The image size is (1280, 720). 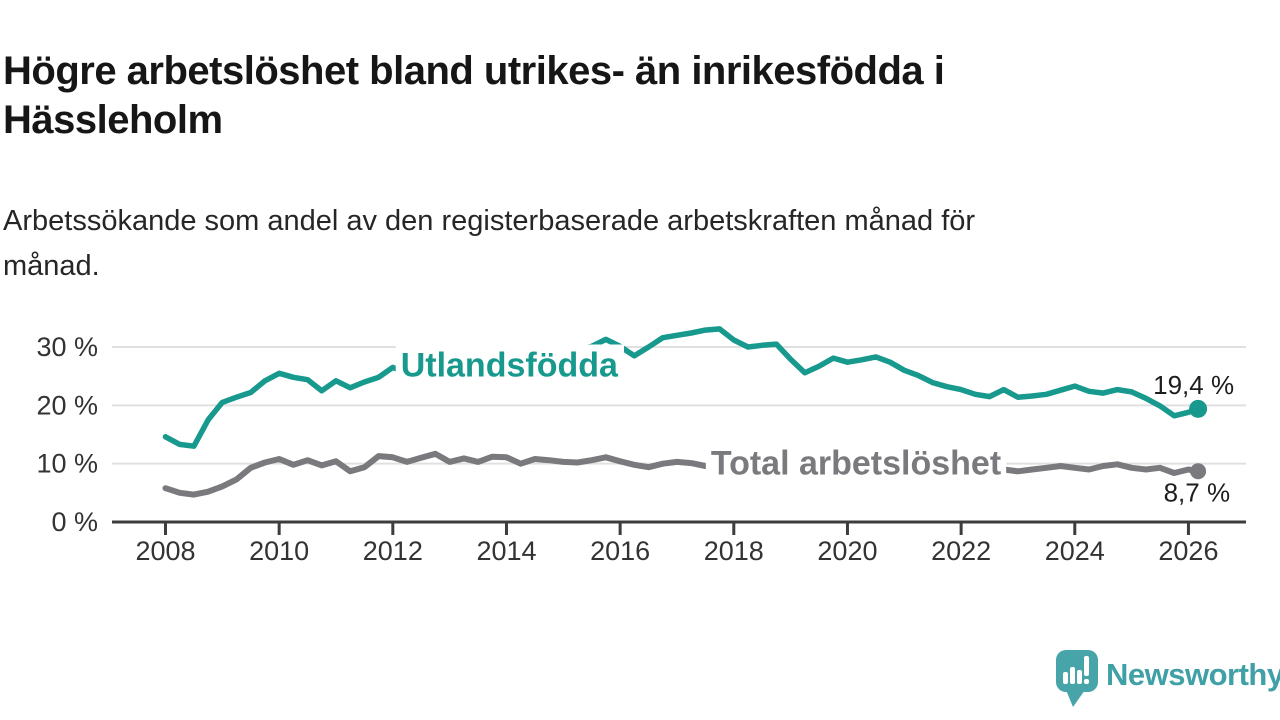 What do you see at coordinates (67, 347) in the screenshot?
I see `y-axis-tick-label: 30 %` at bounding box center [67, 347].